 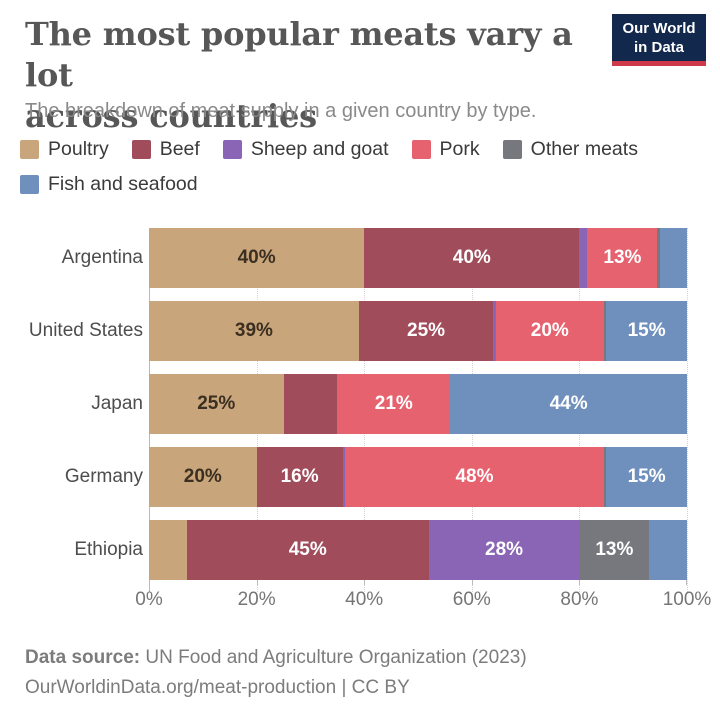 I want to click on stacked-bar-united-states: 39% 25% 20% 15%, so click(x=418, y=331).